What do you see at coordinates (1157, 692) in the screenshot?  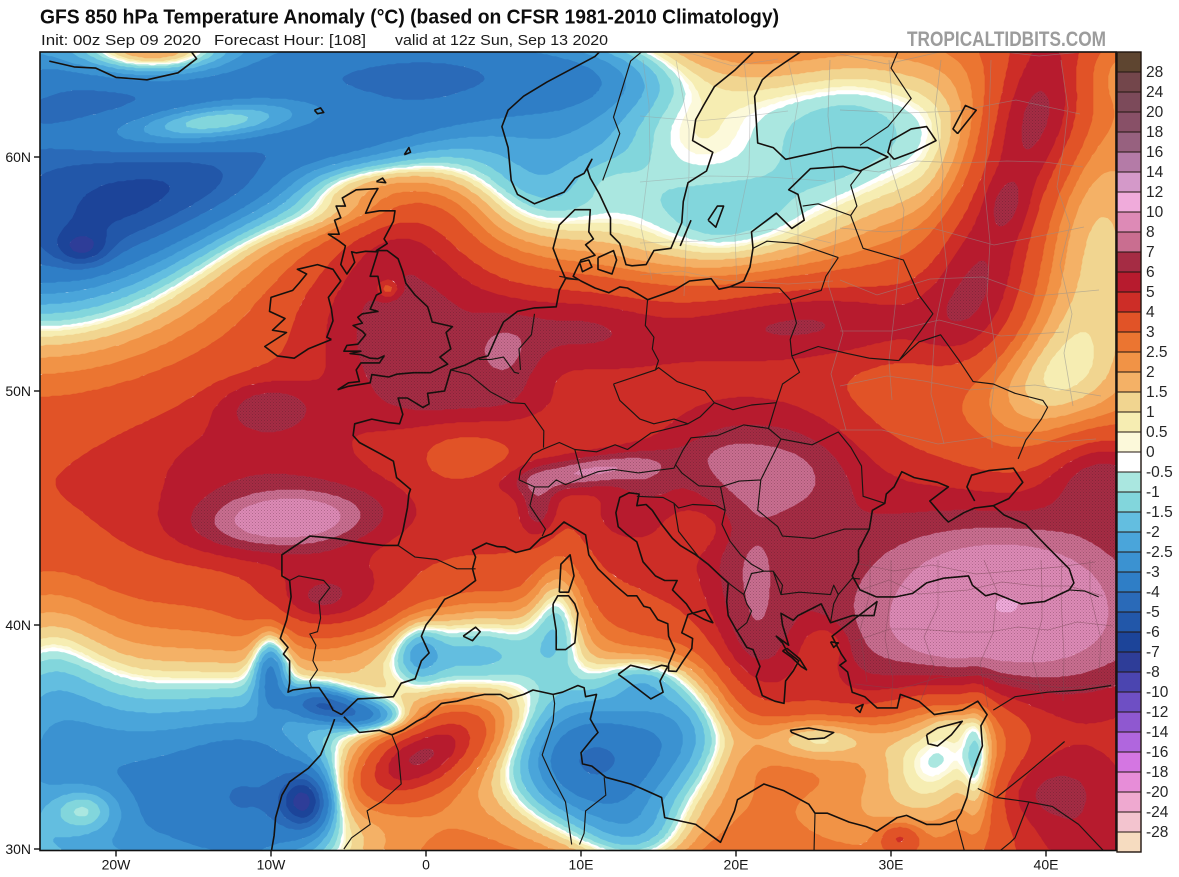 I see `svg-text: -10` at bounding box center [1157, 692].